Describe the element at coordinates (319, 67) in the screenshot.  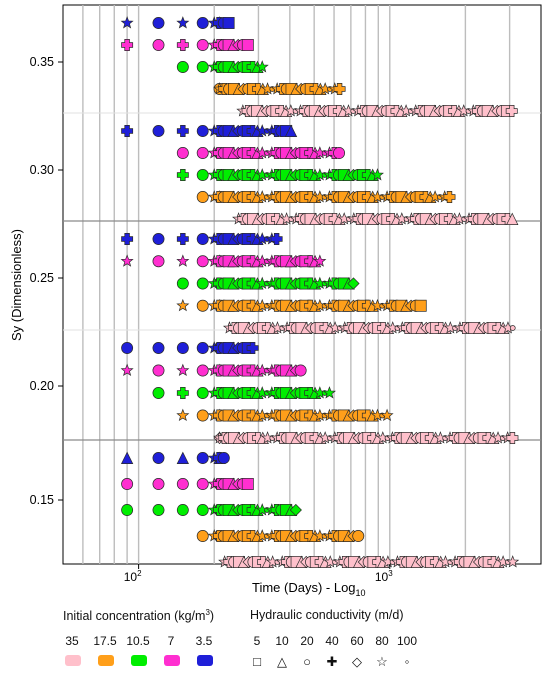
I see `sy-group-0.35` at that location.